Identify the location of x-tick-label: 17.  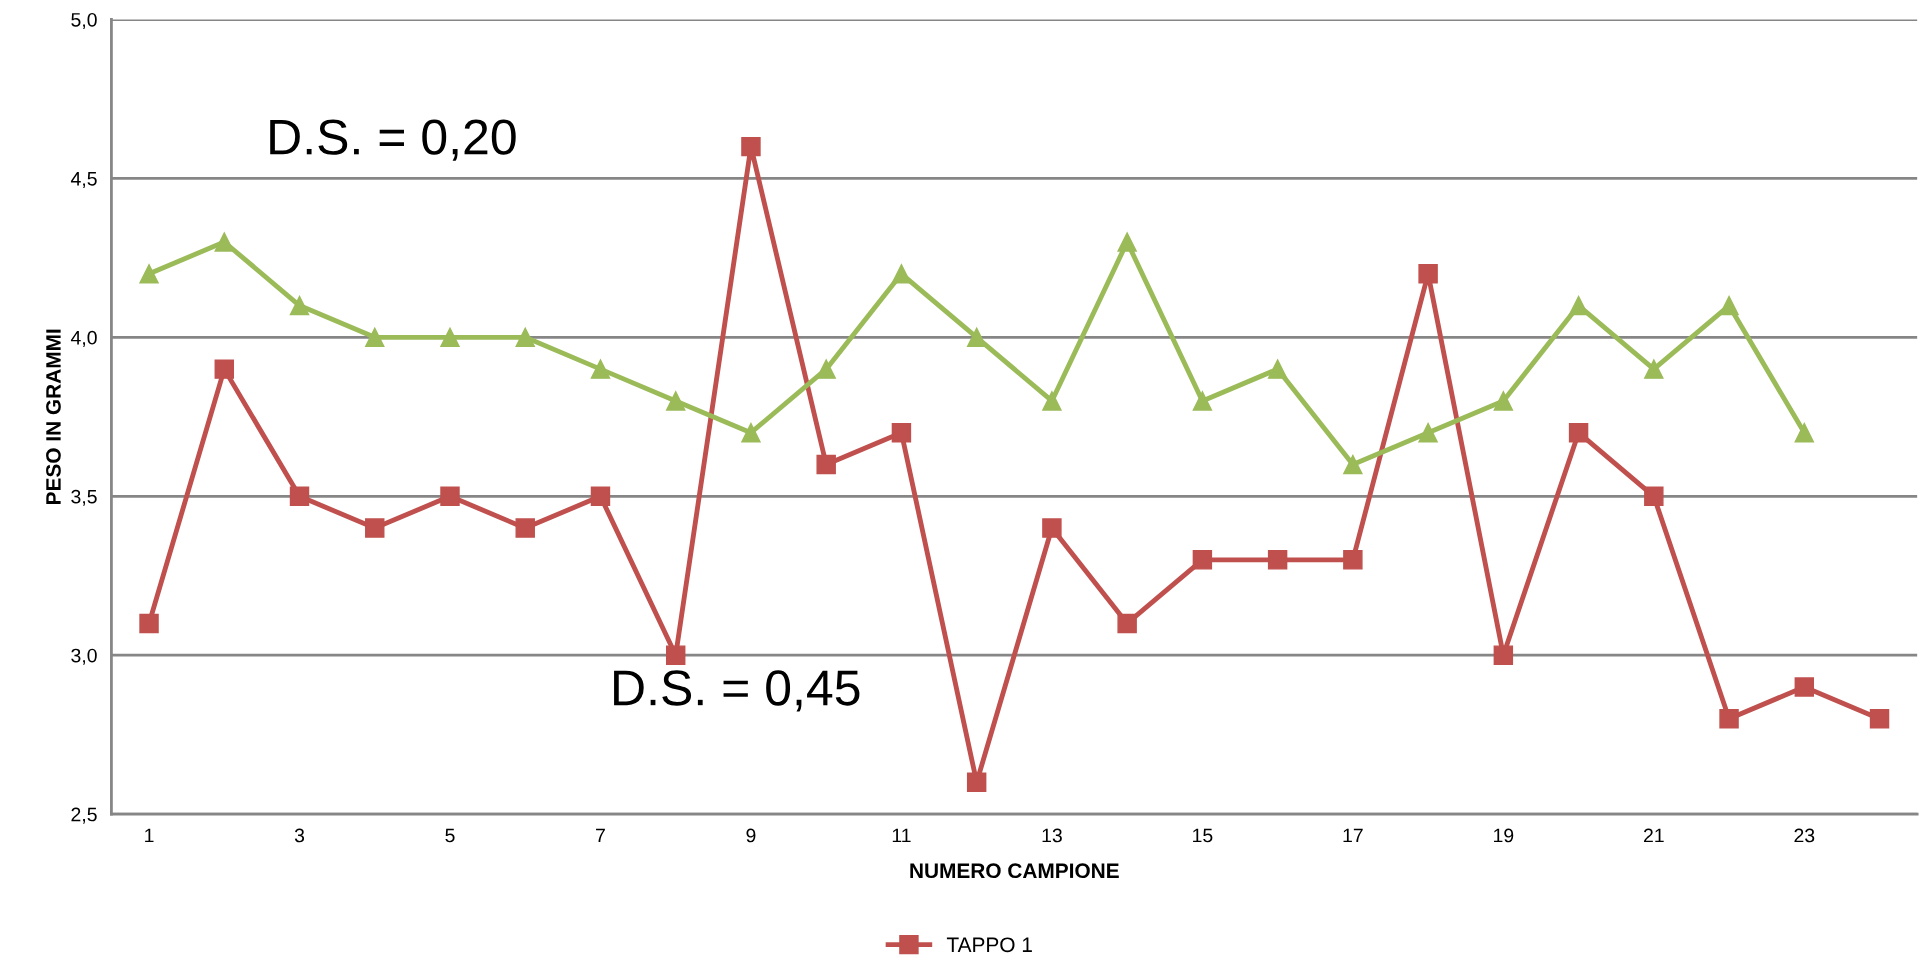
(1353, 835).